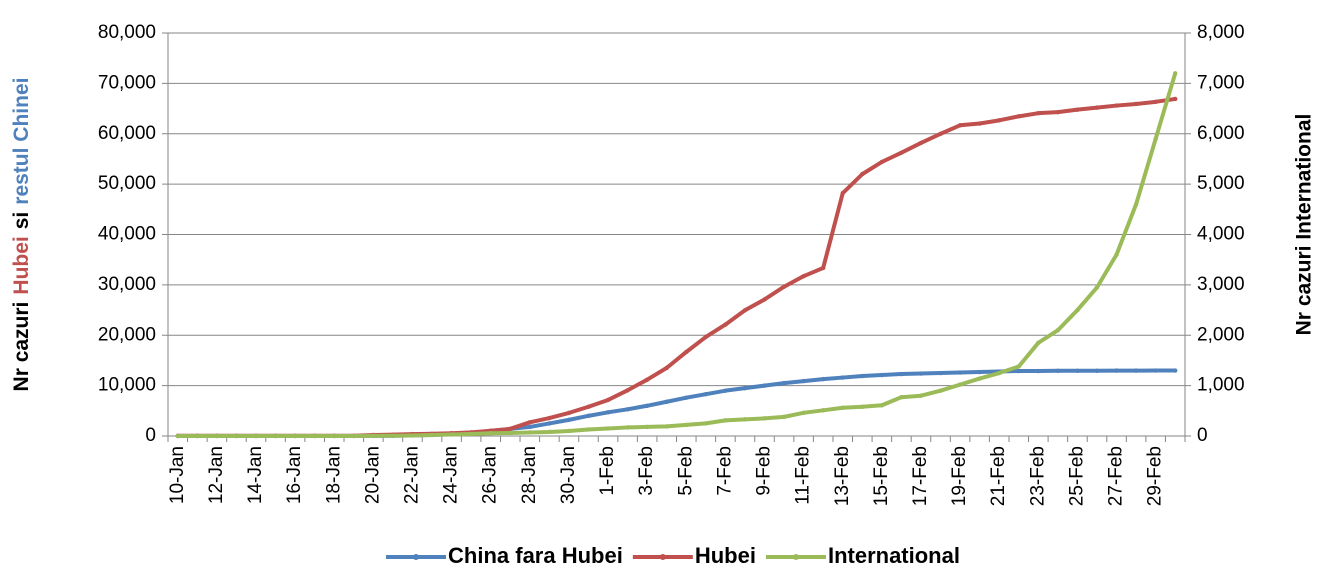 This screenshot has height=572, width=1326. What do you see at coordinates (998, 476) in the screenshot?
I see `x-tick-label: 21-Feb` at bounding box center [998, 476].